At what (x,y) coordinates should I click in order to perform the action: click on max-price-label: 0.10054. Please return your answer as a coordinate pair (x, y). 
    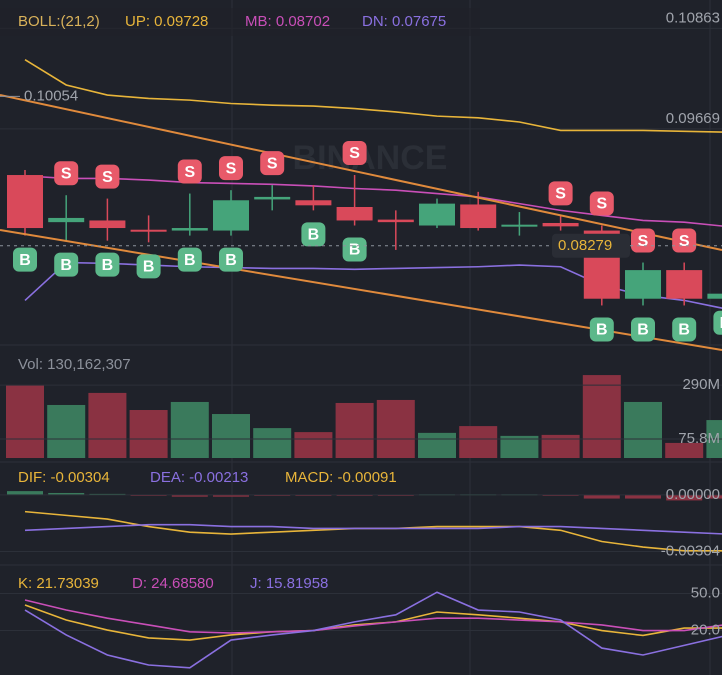
    Looking at the image, I should click on (51, 95).